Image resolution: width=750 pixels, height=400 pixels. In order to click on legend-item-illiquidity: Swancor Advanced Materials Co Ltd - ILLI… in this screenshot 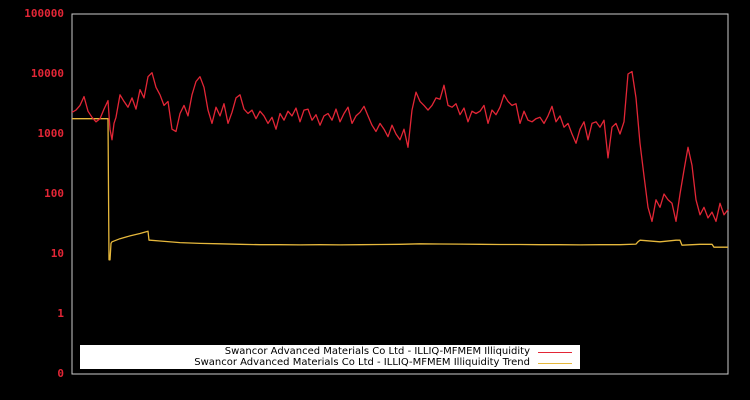, I will do `click(402, 352)`.